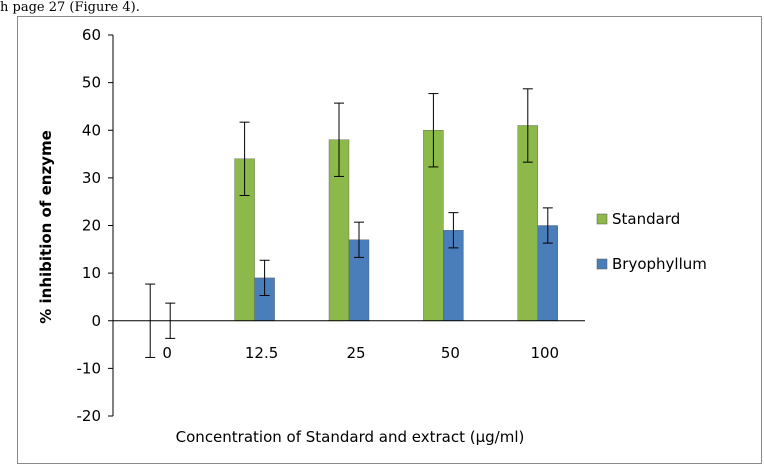  What do you see at coordinates (659, 264) in the screenshot?
I see `legend-label-bryophyllum: Bryophyllum` at bounding box center [659, 264].